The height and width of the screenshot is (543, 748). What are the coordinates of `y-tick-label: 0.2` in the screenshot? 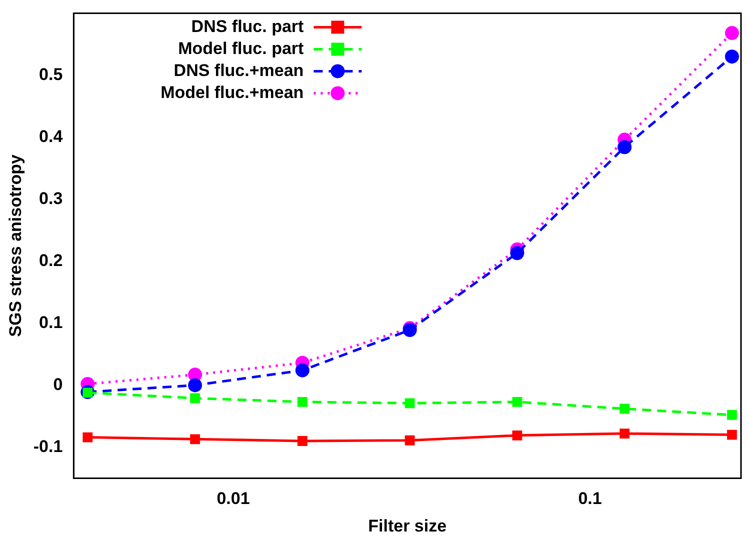 It's located at (51, 260).